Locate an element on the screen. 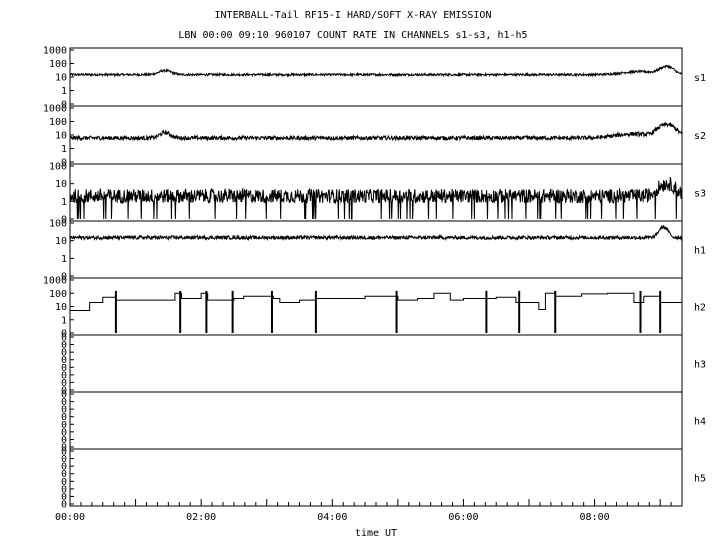 The height and width of the screenshot is (550, 720). channel-label: s3 is located at coordinates (700, 194).